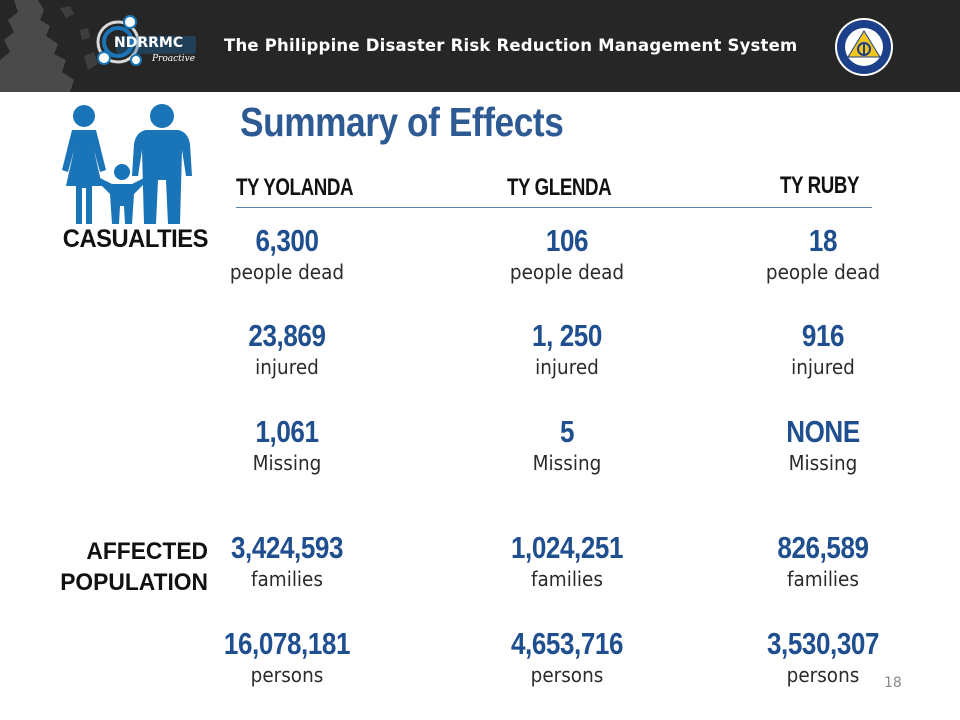 The width and height of the screenshot is (960, 720). I want to click on casualties-label: CASUALTIES, so click(135, 239).